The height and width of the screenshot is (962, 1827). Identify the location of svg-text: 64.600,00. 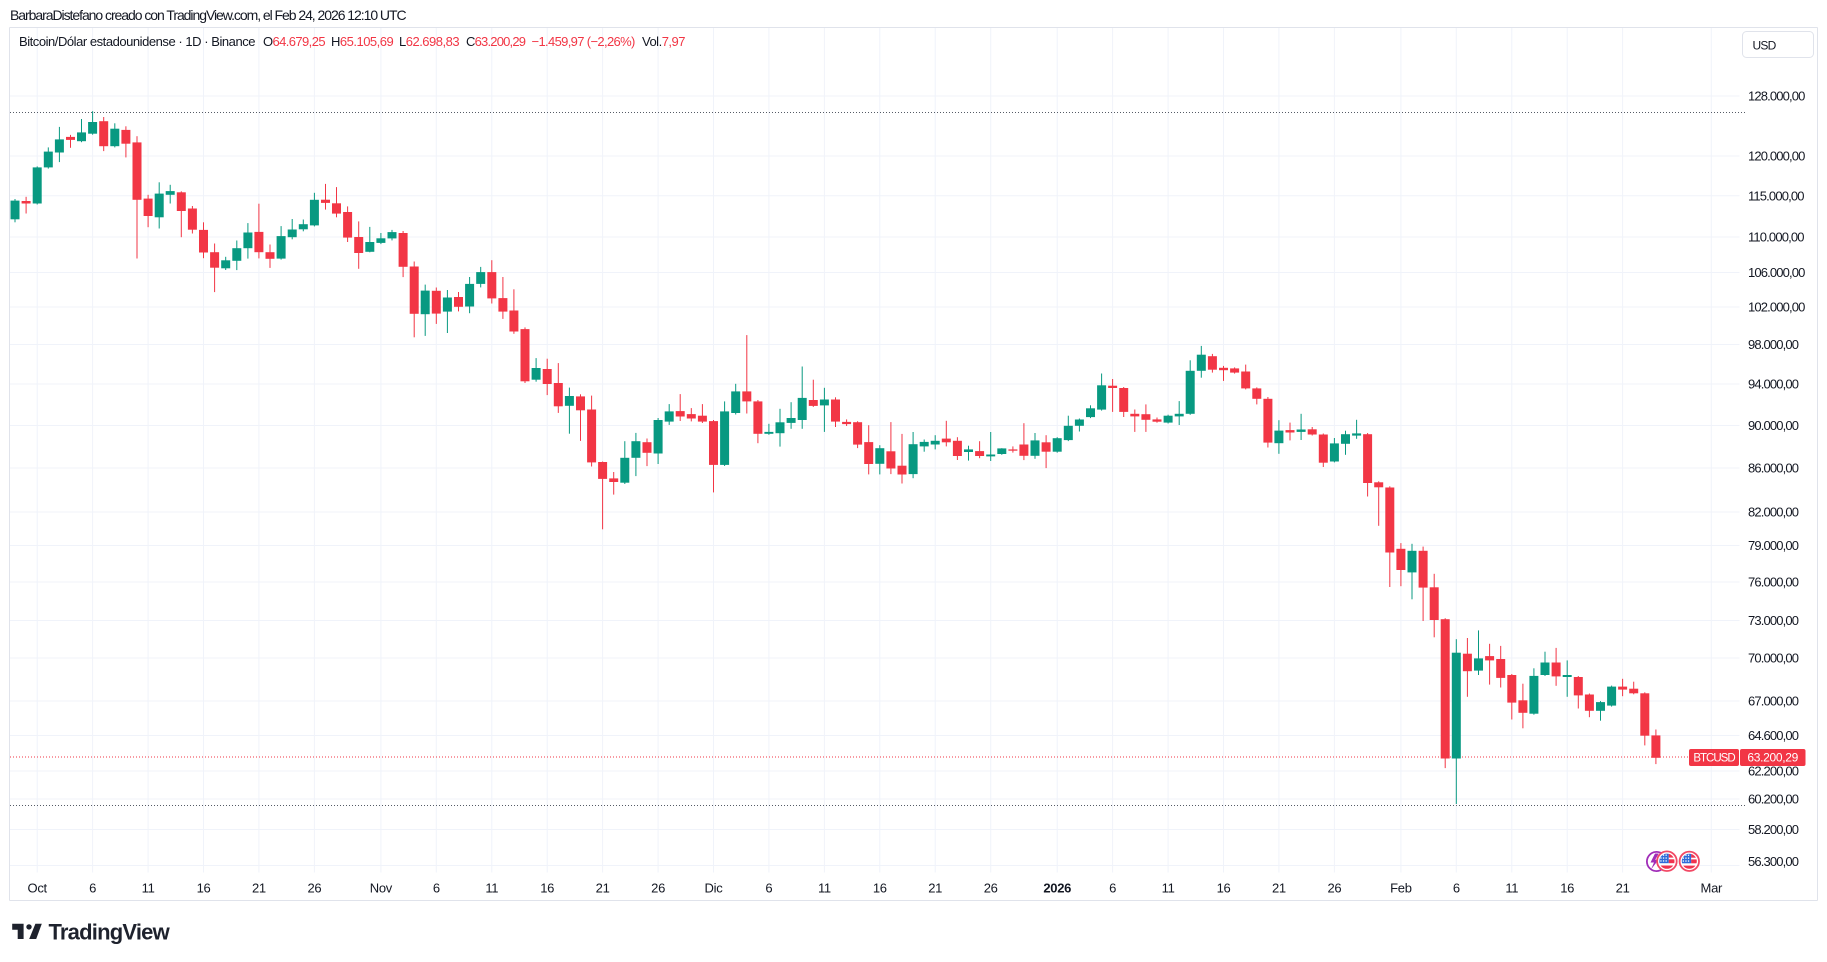
(1773, 735).